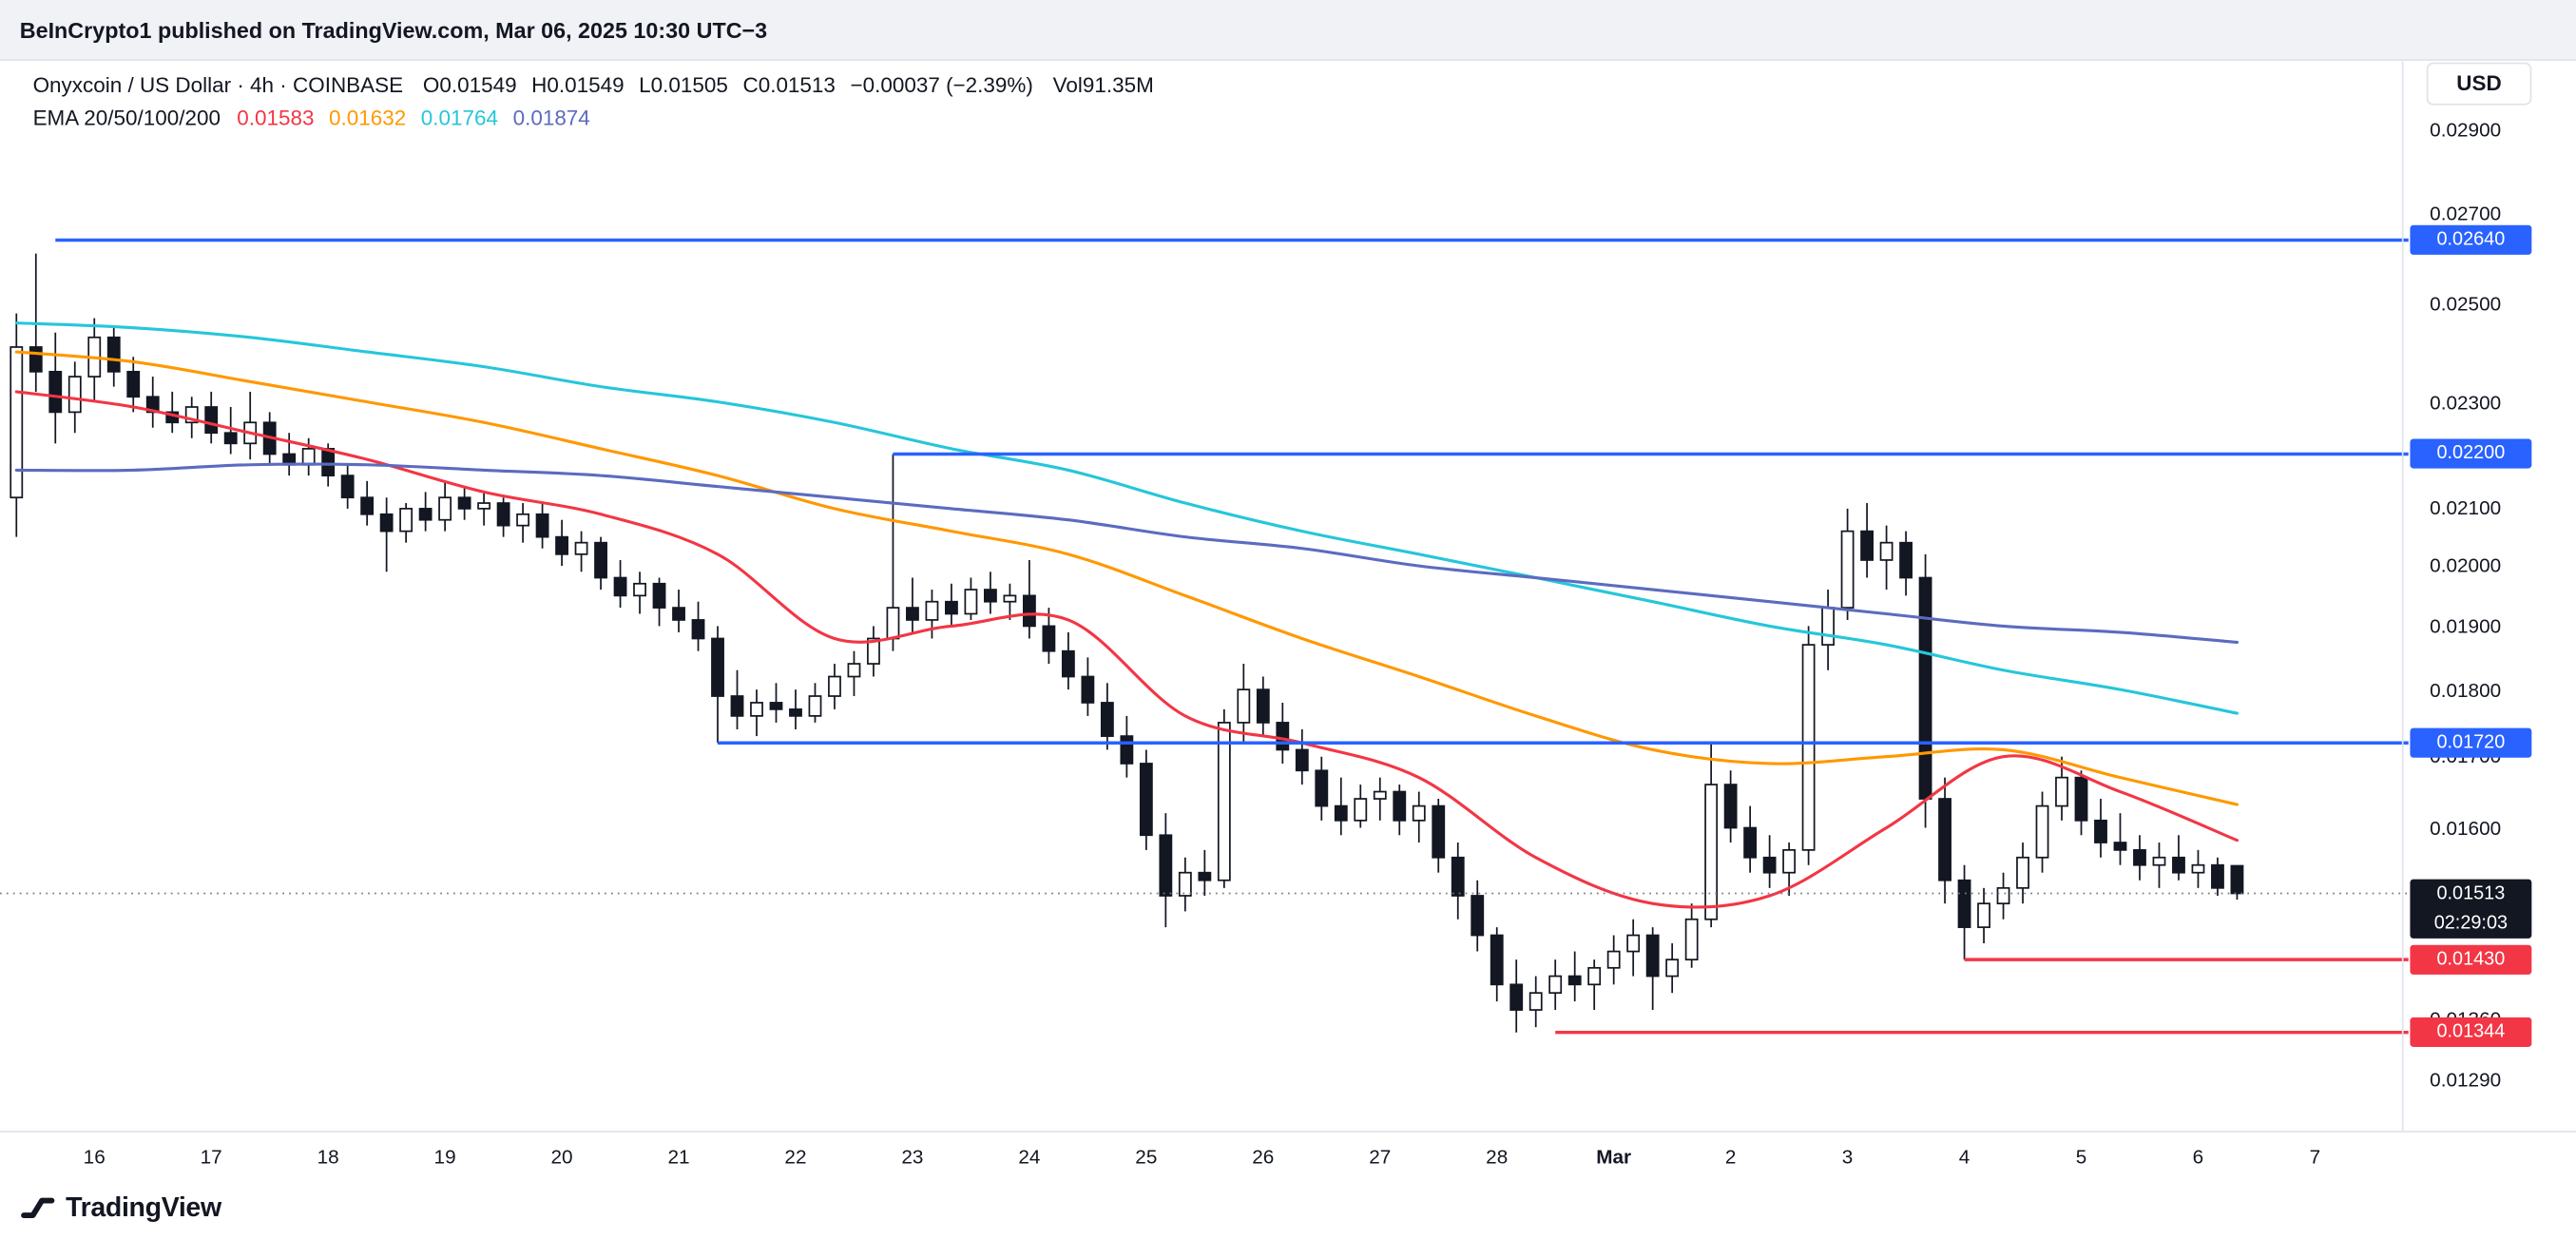 This screenshot has height=1240, width=2576. Describe the element at coordinates (460, 116) in the screenshot. I see `ema100-value: 0.01764` at that location.